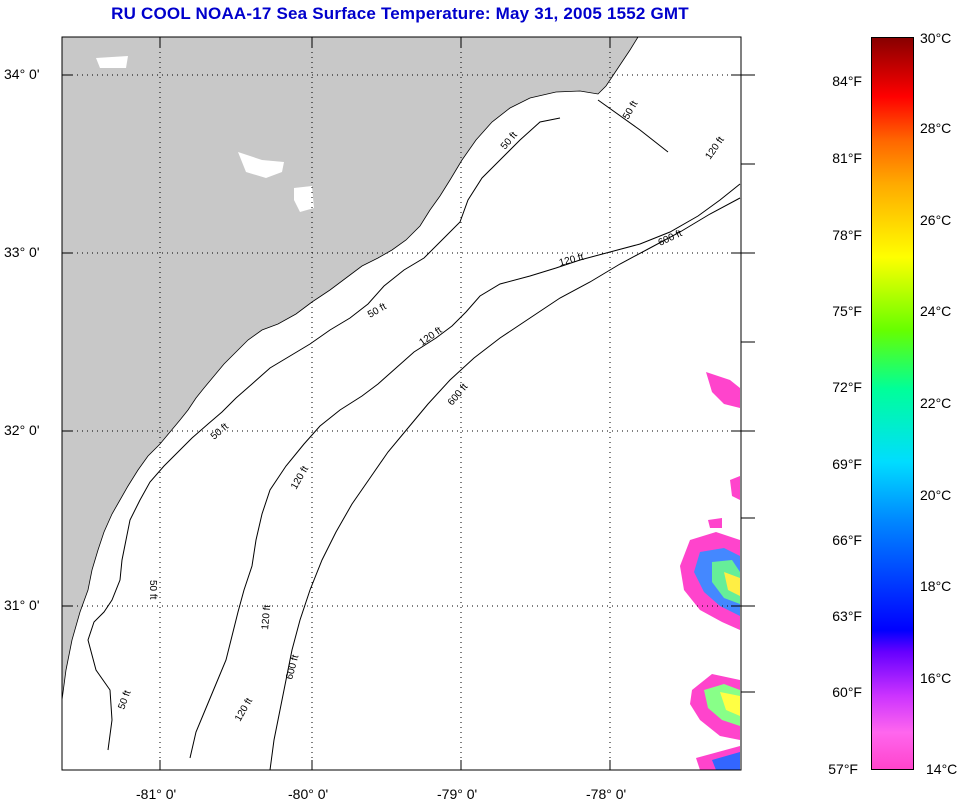 This screenshot has width=968, height=802. Describe the element at coordinates (936, 586) in the screenshot. I see `colorbar-c-label: 18°C` at that location.